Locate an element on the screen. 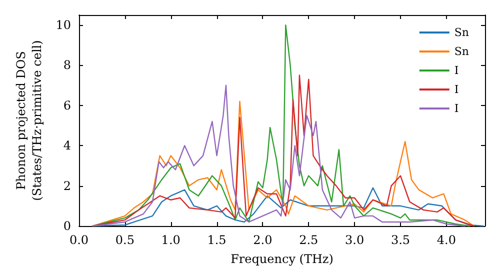 The height and width of the screenshot is (280, 500). x-tick-label: 0.5 is located at coordinates (124, 240).